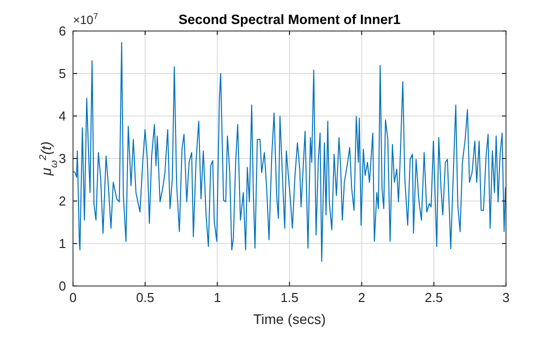 The width and height of the screenshot is (560, 337). Describe the element at coordinates (362, 297) in the screenshot. I see `x-tick-label: 2` at that location.